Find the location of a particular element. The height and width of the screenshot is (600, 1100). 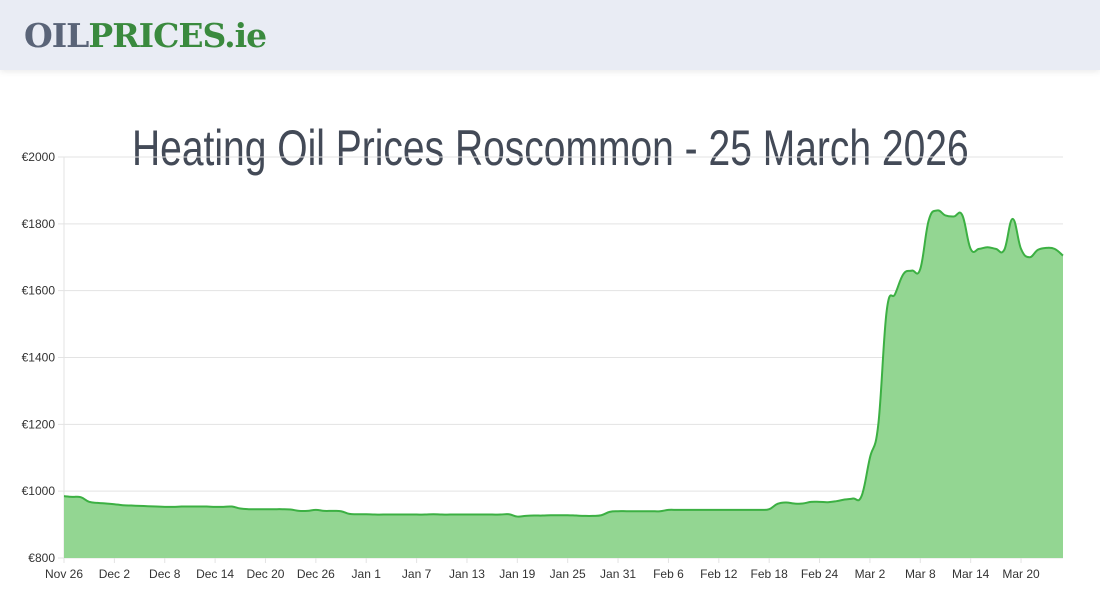

x-tick-label: Mar 14 is located at coordinates (971, 574).